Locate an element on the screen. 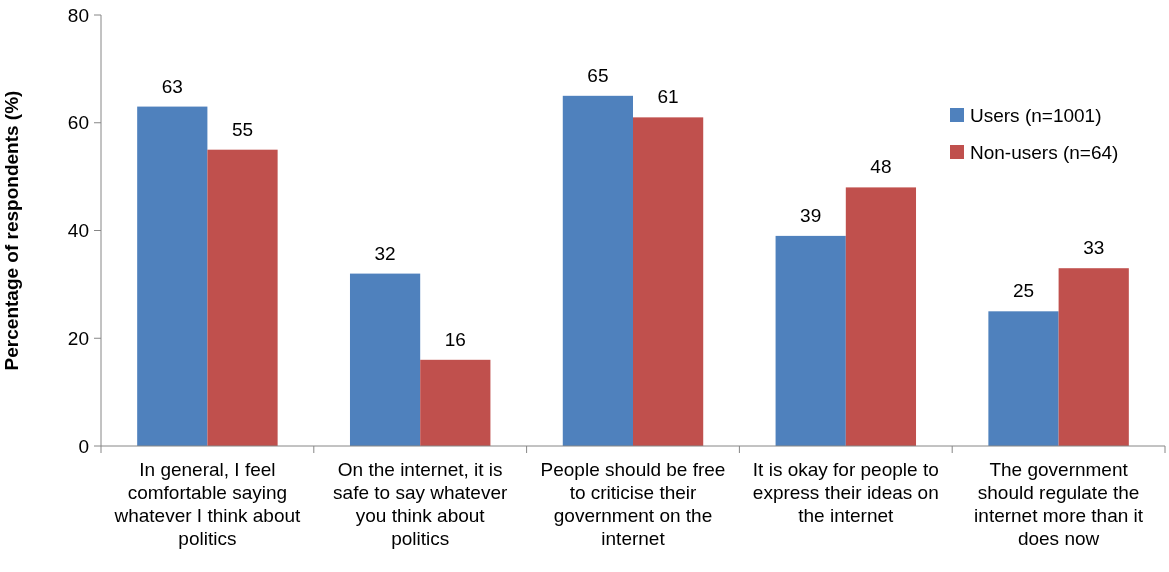  x-tick-label: People should be free to criticise their government on the internet is located at coordinates (633, 504).